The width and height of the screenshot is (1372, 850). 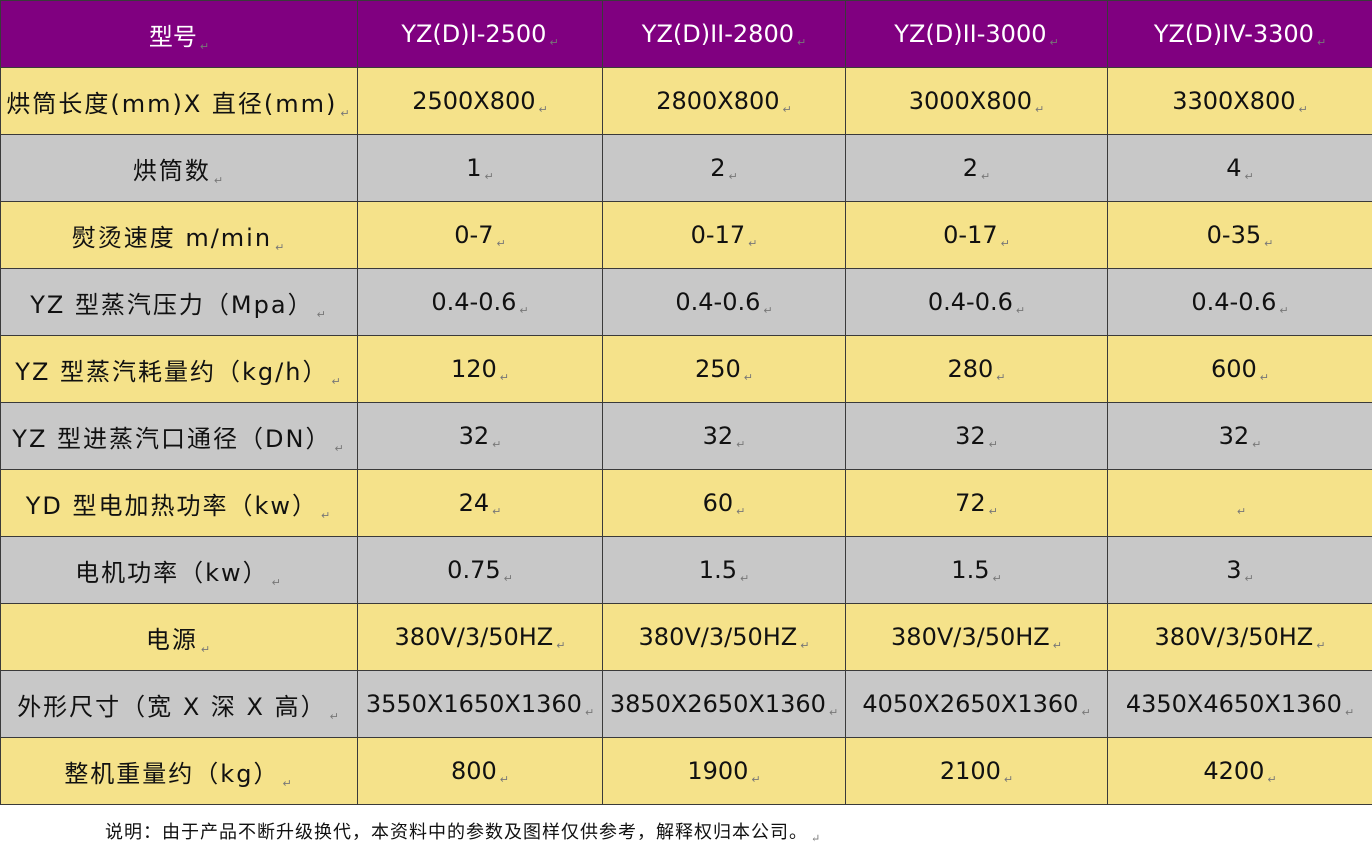 What do you see at coordinates (179, 637) in the screenshot?
I see `row-label-cell: 电源 ↵` at bounding box center [179, 637].